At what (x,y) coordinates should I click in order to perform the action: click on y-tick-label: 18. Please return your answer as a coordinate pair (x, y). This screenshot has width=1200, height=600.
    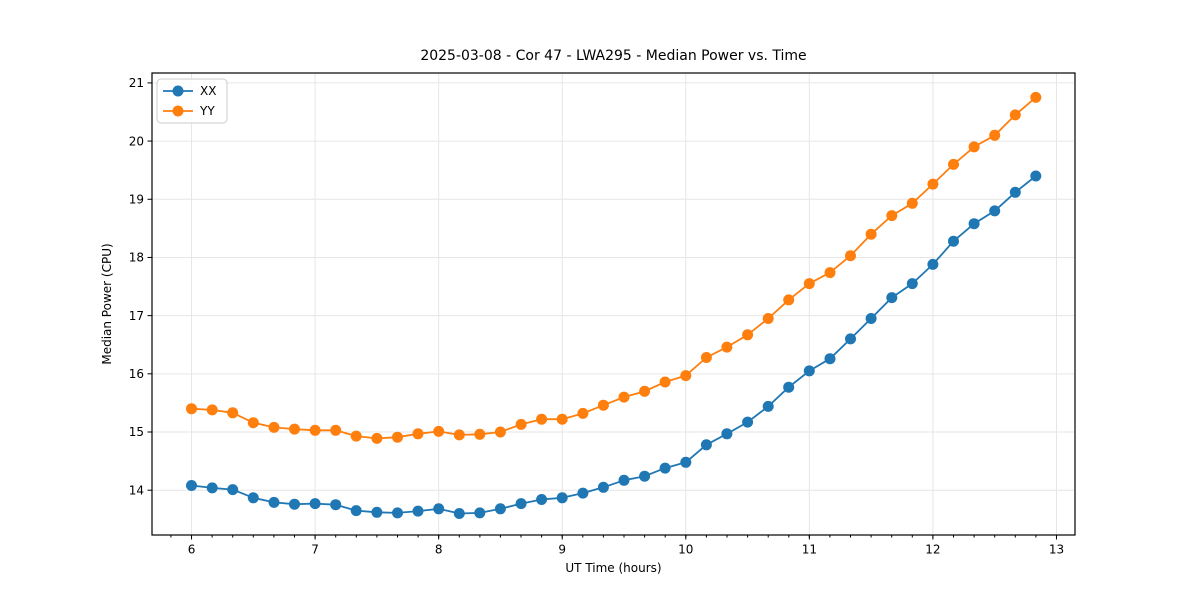
    Looking at the image, I should click on (136, 258).